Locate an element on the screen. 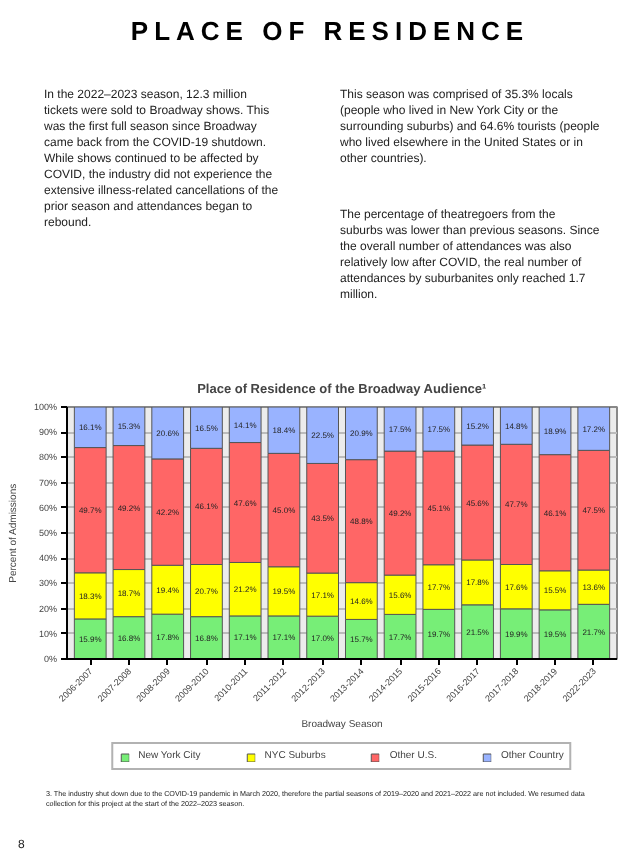 The width and height of the screenshot is (640, 864). text: PLACE OF RESIDENCE is located at coordinates (330, 32).